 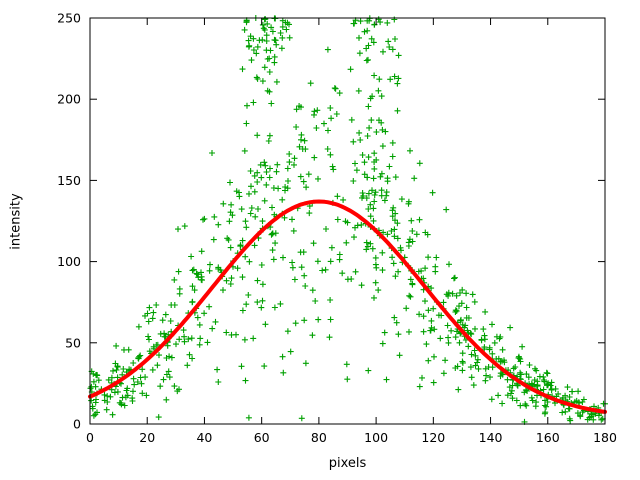 What do you see at coordinates (433, 437) in the screenshot?
I see `x-tick-label: 120` at bounding box center [433, 437].